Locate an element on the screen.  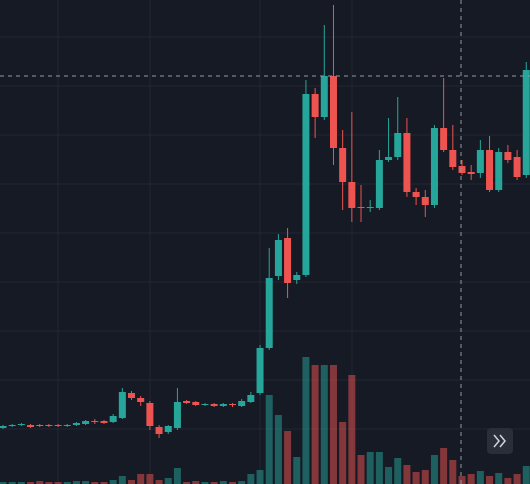
scroll-to-realtime-button is located at coordinates (500, 441).